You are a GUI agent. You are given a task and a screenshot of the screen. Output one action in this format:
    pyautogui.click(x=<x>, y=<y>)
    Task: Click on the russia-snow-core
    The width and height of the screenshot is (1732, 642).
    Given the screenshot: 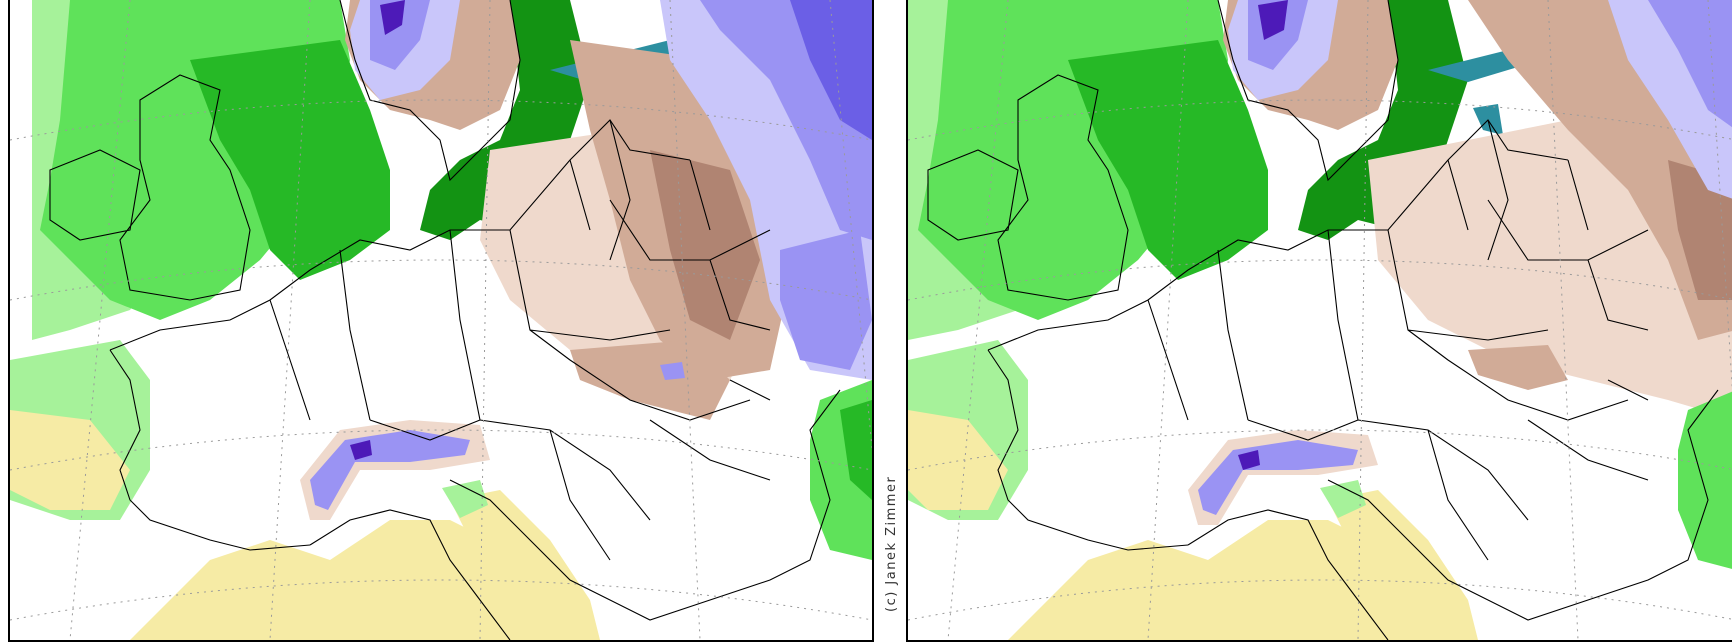 What is the action you would take?
    pyautogui.click(x=831, y=70)
    